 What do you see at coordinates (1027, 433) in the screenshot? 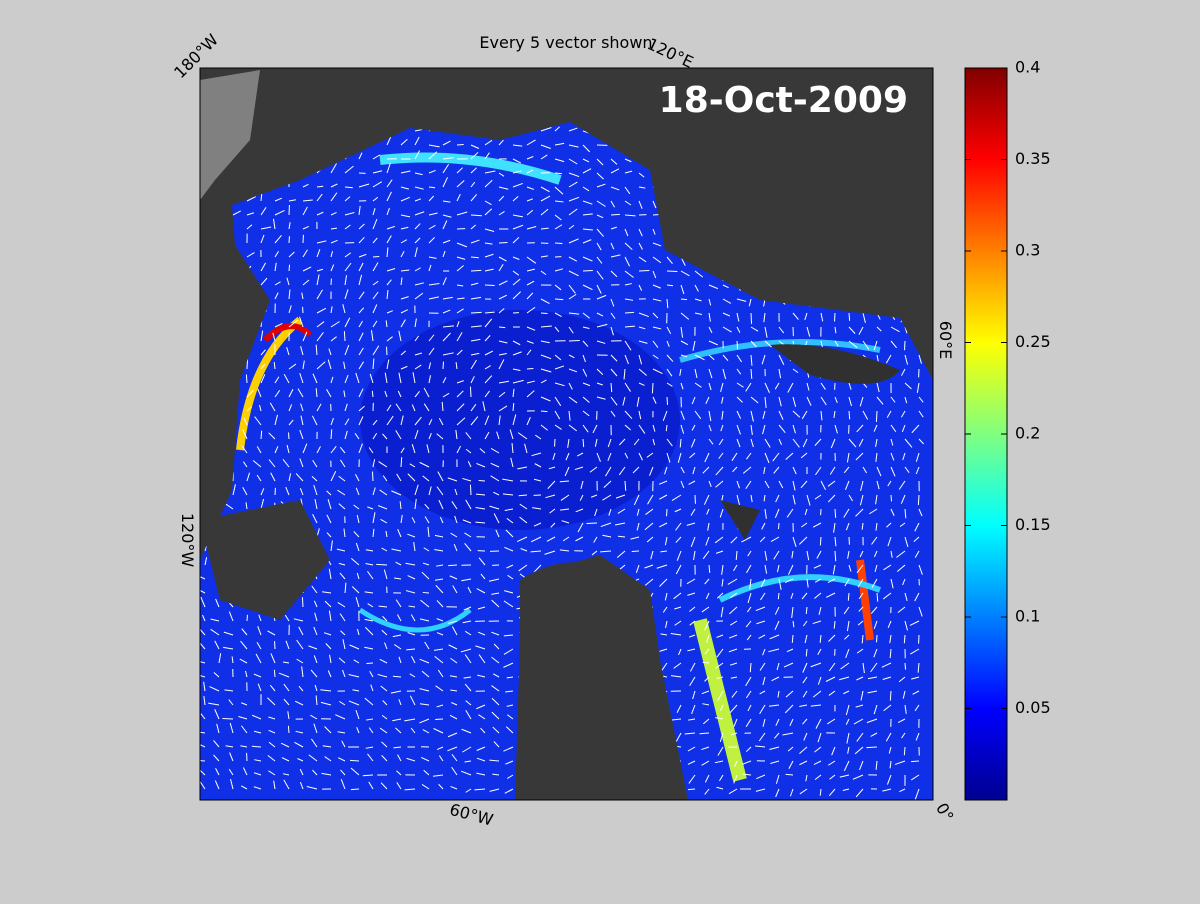
I see `colorbar-tick-label: 0.2` at bounding box center [1027, 433].